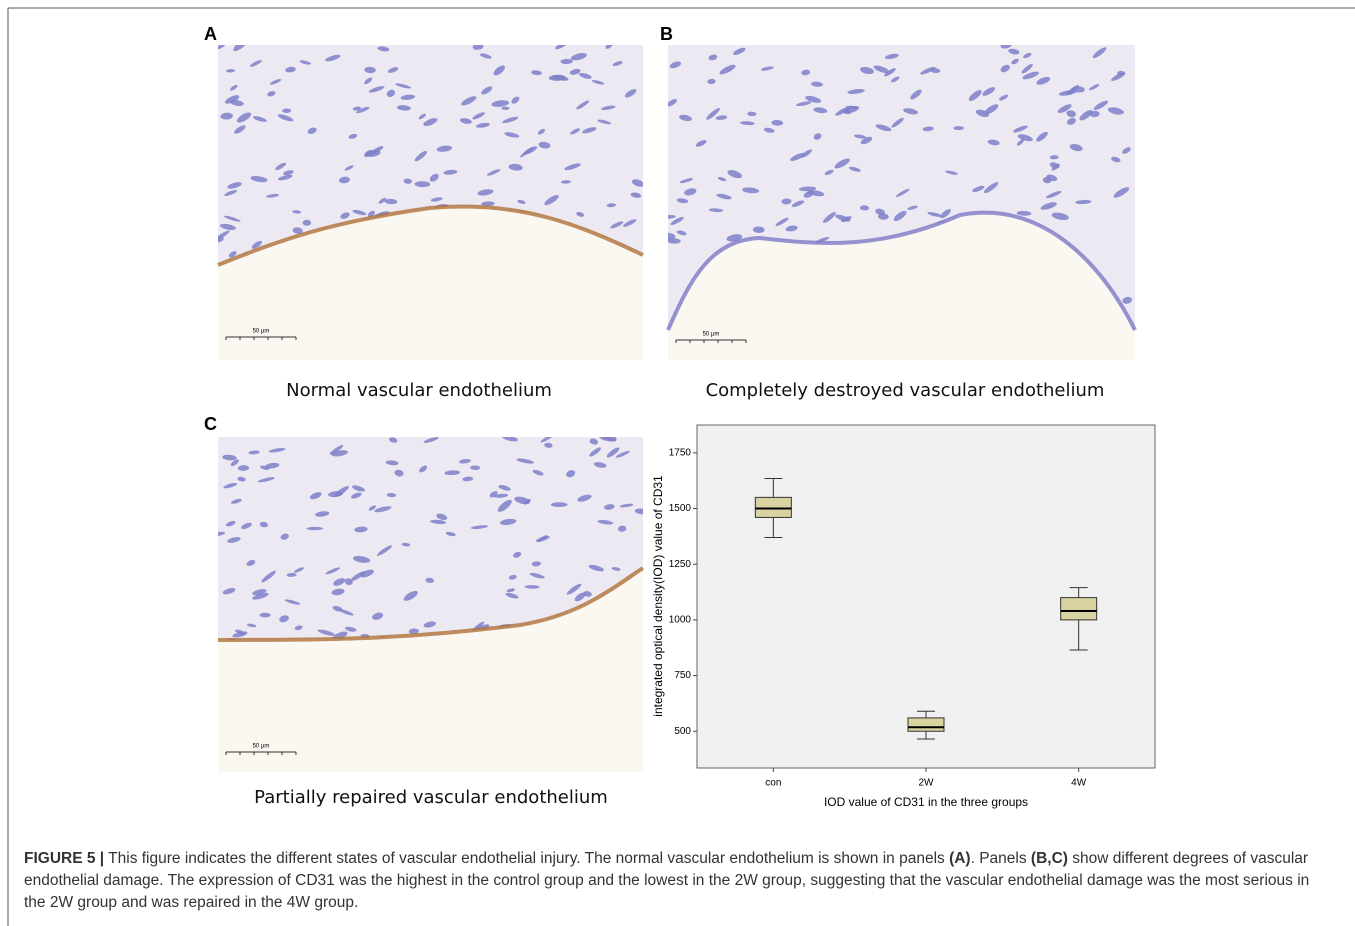 This screenshot has width=1355, height=926. What do you see at coordinates (926, 802) in the screenshot?
I see `x-axis-label: IOD value of CD31 in the three groups` at bounding box center [926, 802].